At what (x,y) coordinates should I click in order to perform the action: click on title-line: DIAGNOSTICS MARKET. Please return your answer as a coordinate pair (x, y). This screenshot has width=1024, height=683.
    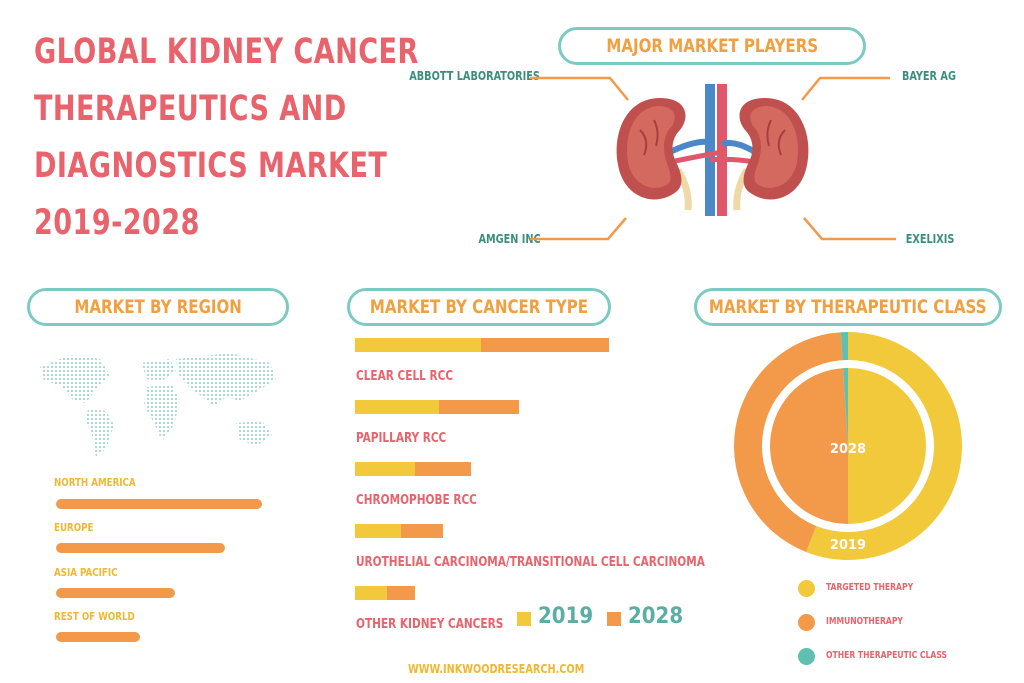
    Looking at the image, I should click on (211, 166).